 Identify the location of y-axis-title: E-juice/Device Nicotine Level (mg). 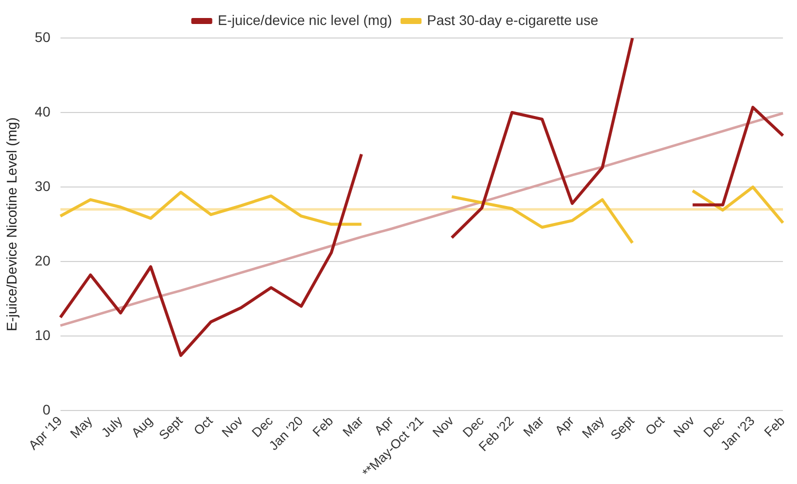
(11, 224).